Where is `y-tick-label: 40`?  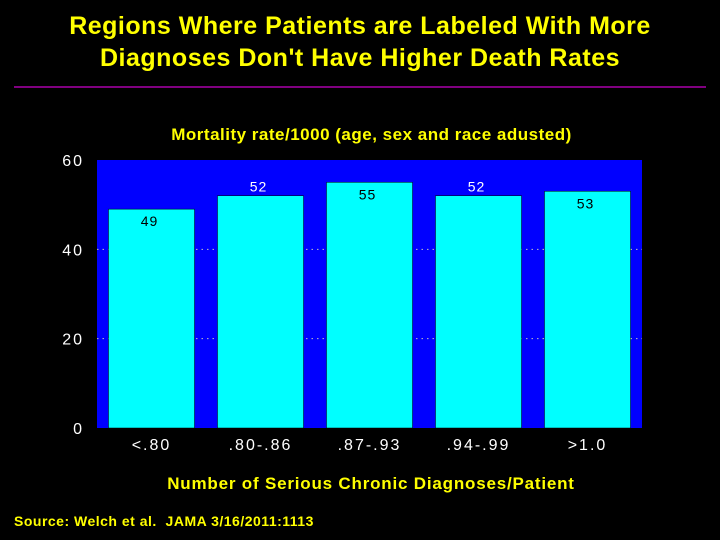 y-tick-label: 40 is located at coordinates (73, 250).